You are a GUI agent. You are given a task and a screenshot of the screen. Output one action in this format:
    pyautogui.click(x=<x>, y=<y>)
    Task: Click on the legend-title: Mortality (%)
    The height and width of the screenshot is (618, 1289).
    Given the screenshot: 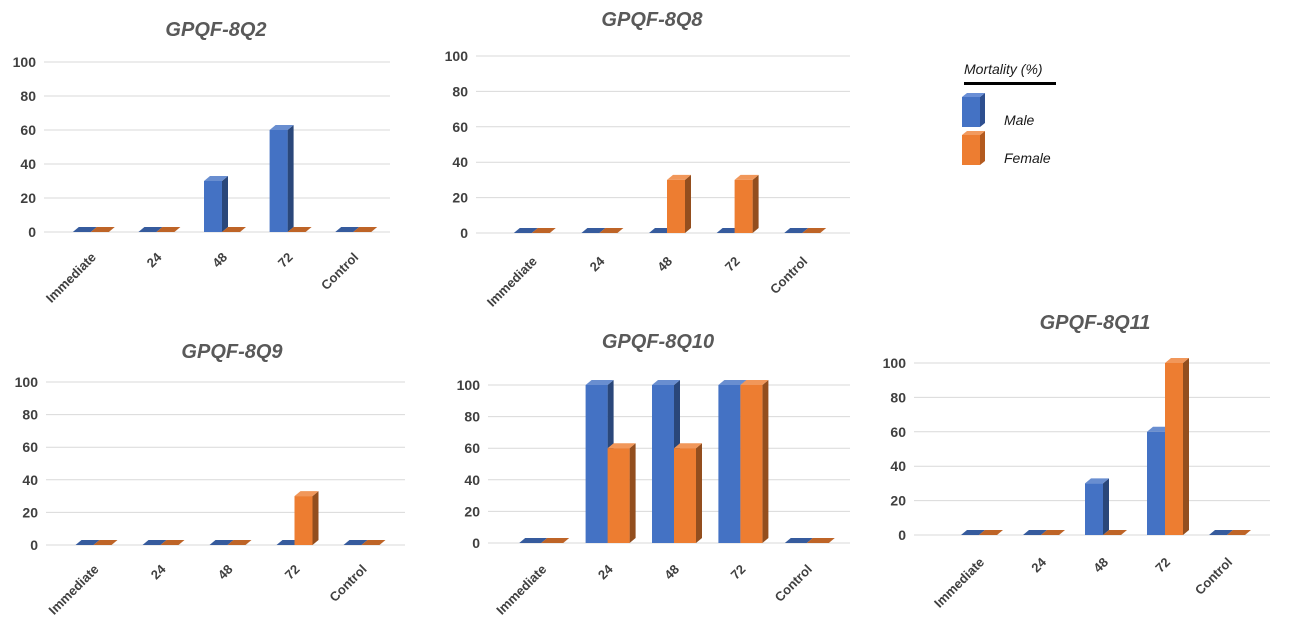 What is the action you would take?
    pyautogui.click(x=1003, y=69)
    